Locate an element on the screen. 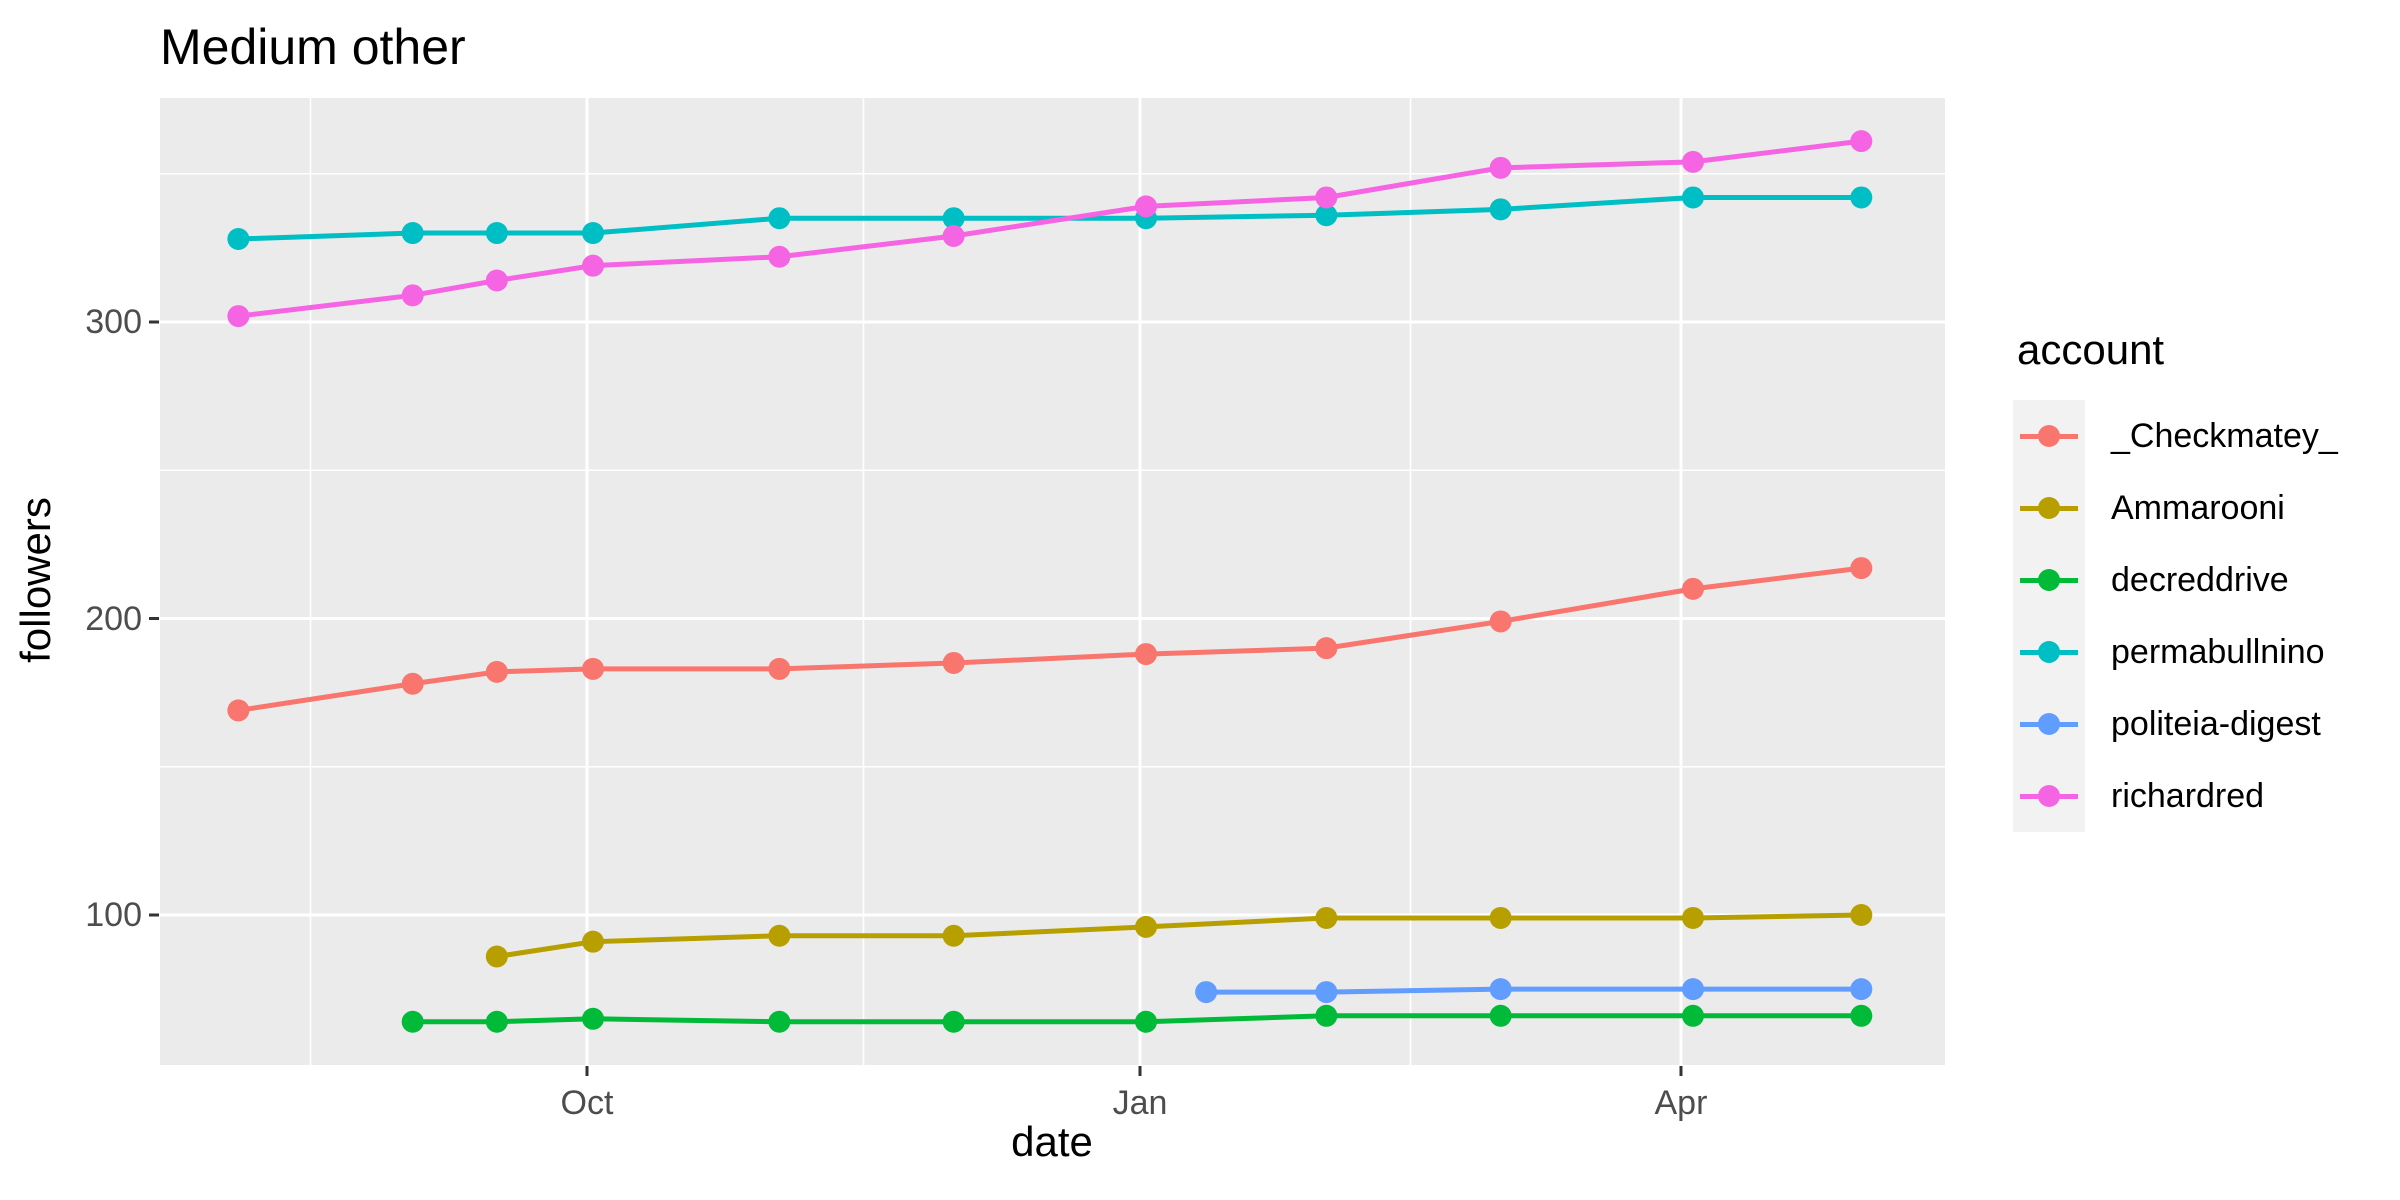  chart-title: Medium other is located at coordinates (313, 47).